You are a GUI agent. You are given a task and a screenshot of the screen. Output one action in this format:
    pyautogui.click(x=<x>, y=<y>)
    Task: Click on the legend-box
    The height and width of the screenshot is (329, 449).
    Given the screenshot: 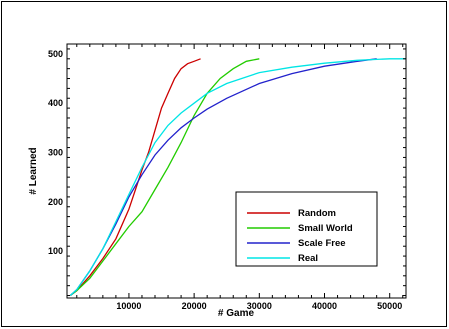 What is the action you would take?
    pyautogui.click(x=306, y=229)
    